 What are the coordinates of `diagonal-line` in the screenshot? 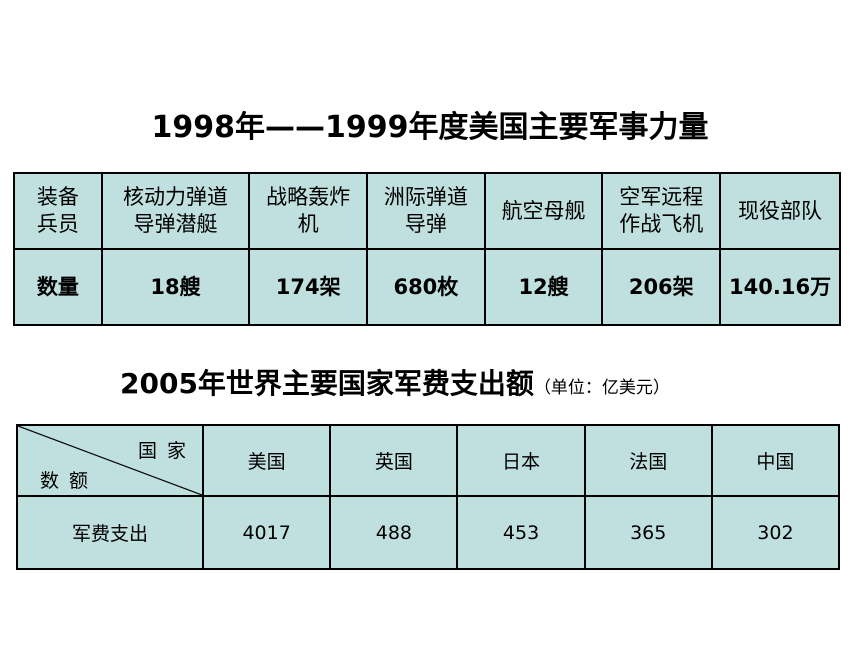 It's located at (110, 460).